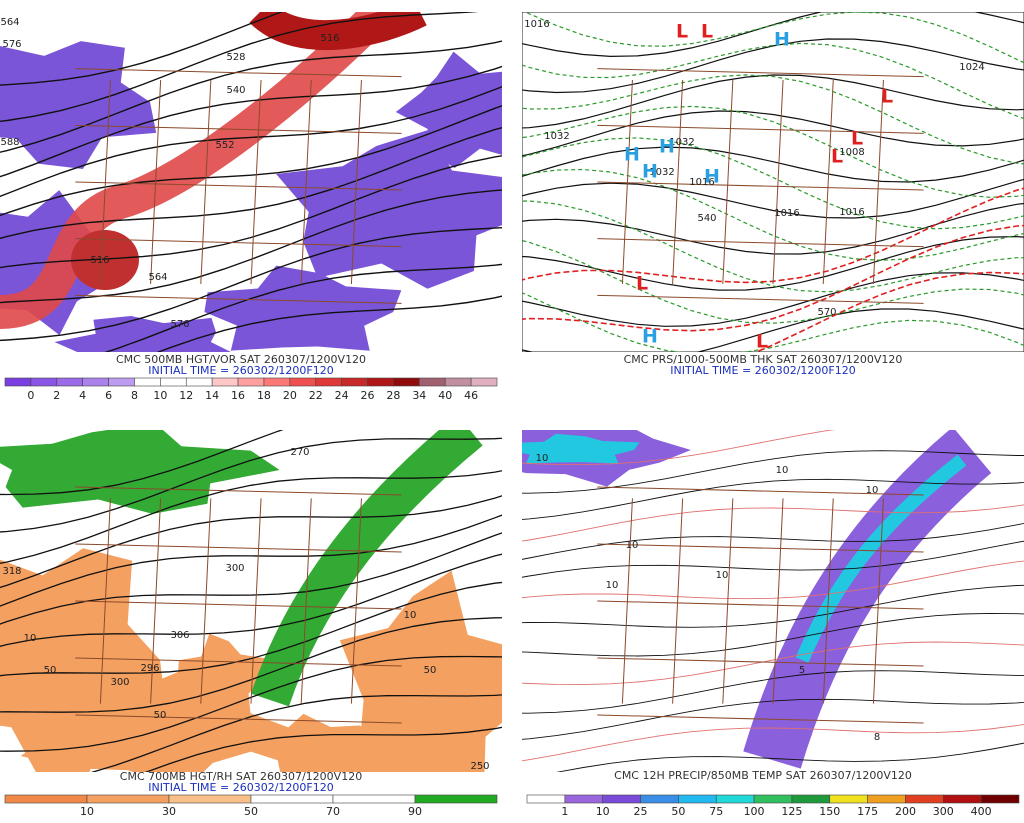 The image size is (1024, 823). Describe the element at coordinates (119, 682) in the screenshot. I see `contour-label: 300` at that location.